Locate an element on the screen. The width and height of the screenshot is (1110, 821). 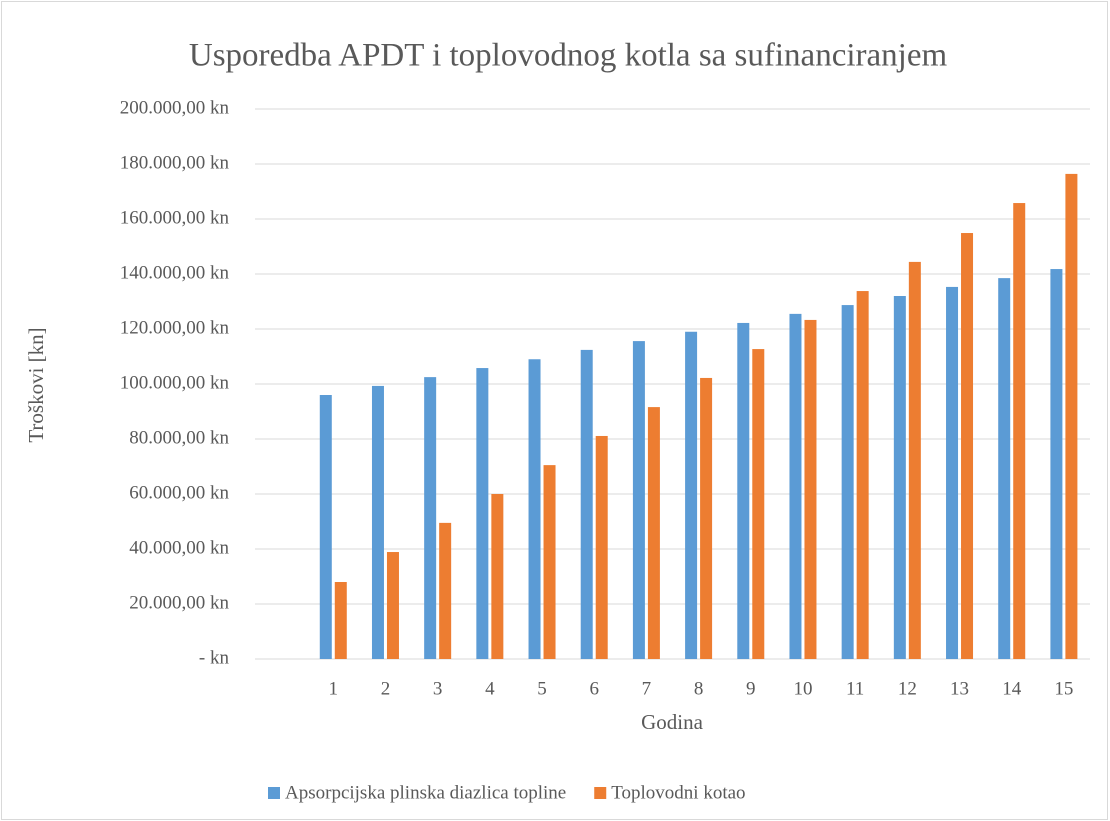
x-tick-label: 10 is located at coordinates (802, 688).